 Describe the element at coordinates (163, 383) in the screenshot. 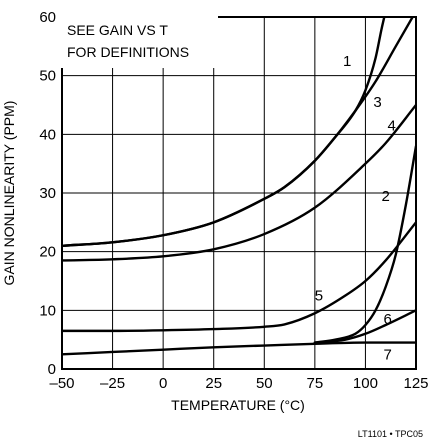

I see `x-tick-label: 0` at that location.